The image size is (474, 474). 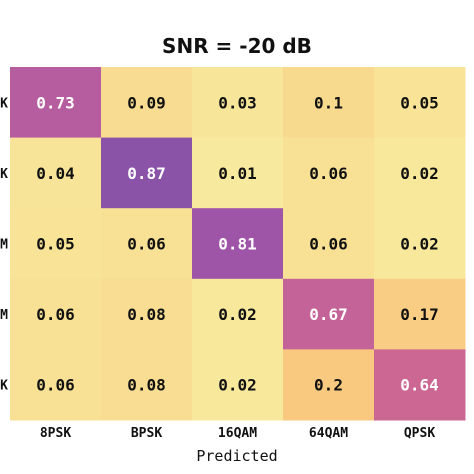 I want to click on cell-value-label: 0.09, so click(x=146, y=102).